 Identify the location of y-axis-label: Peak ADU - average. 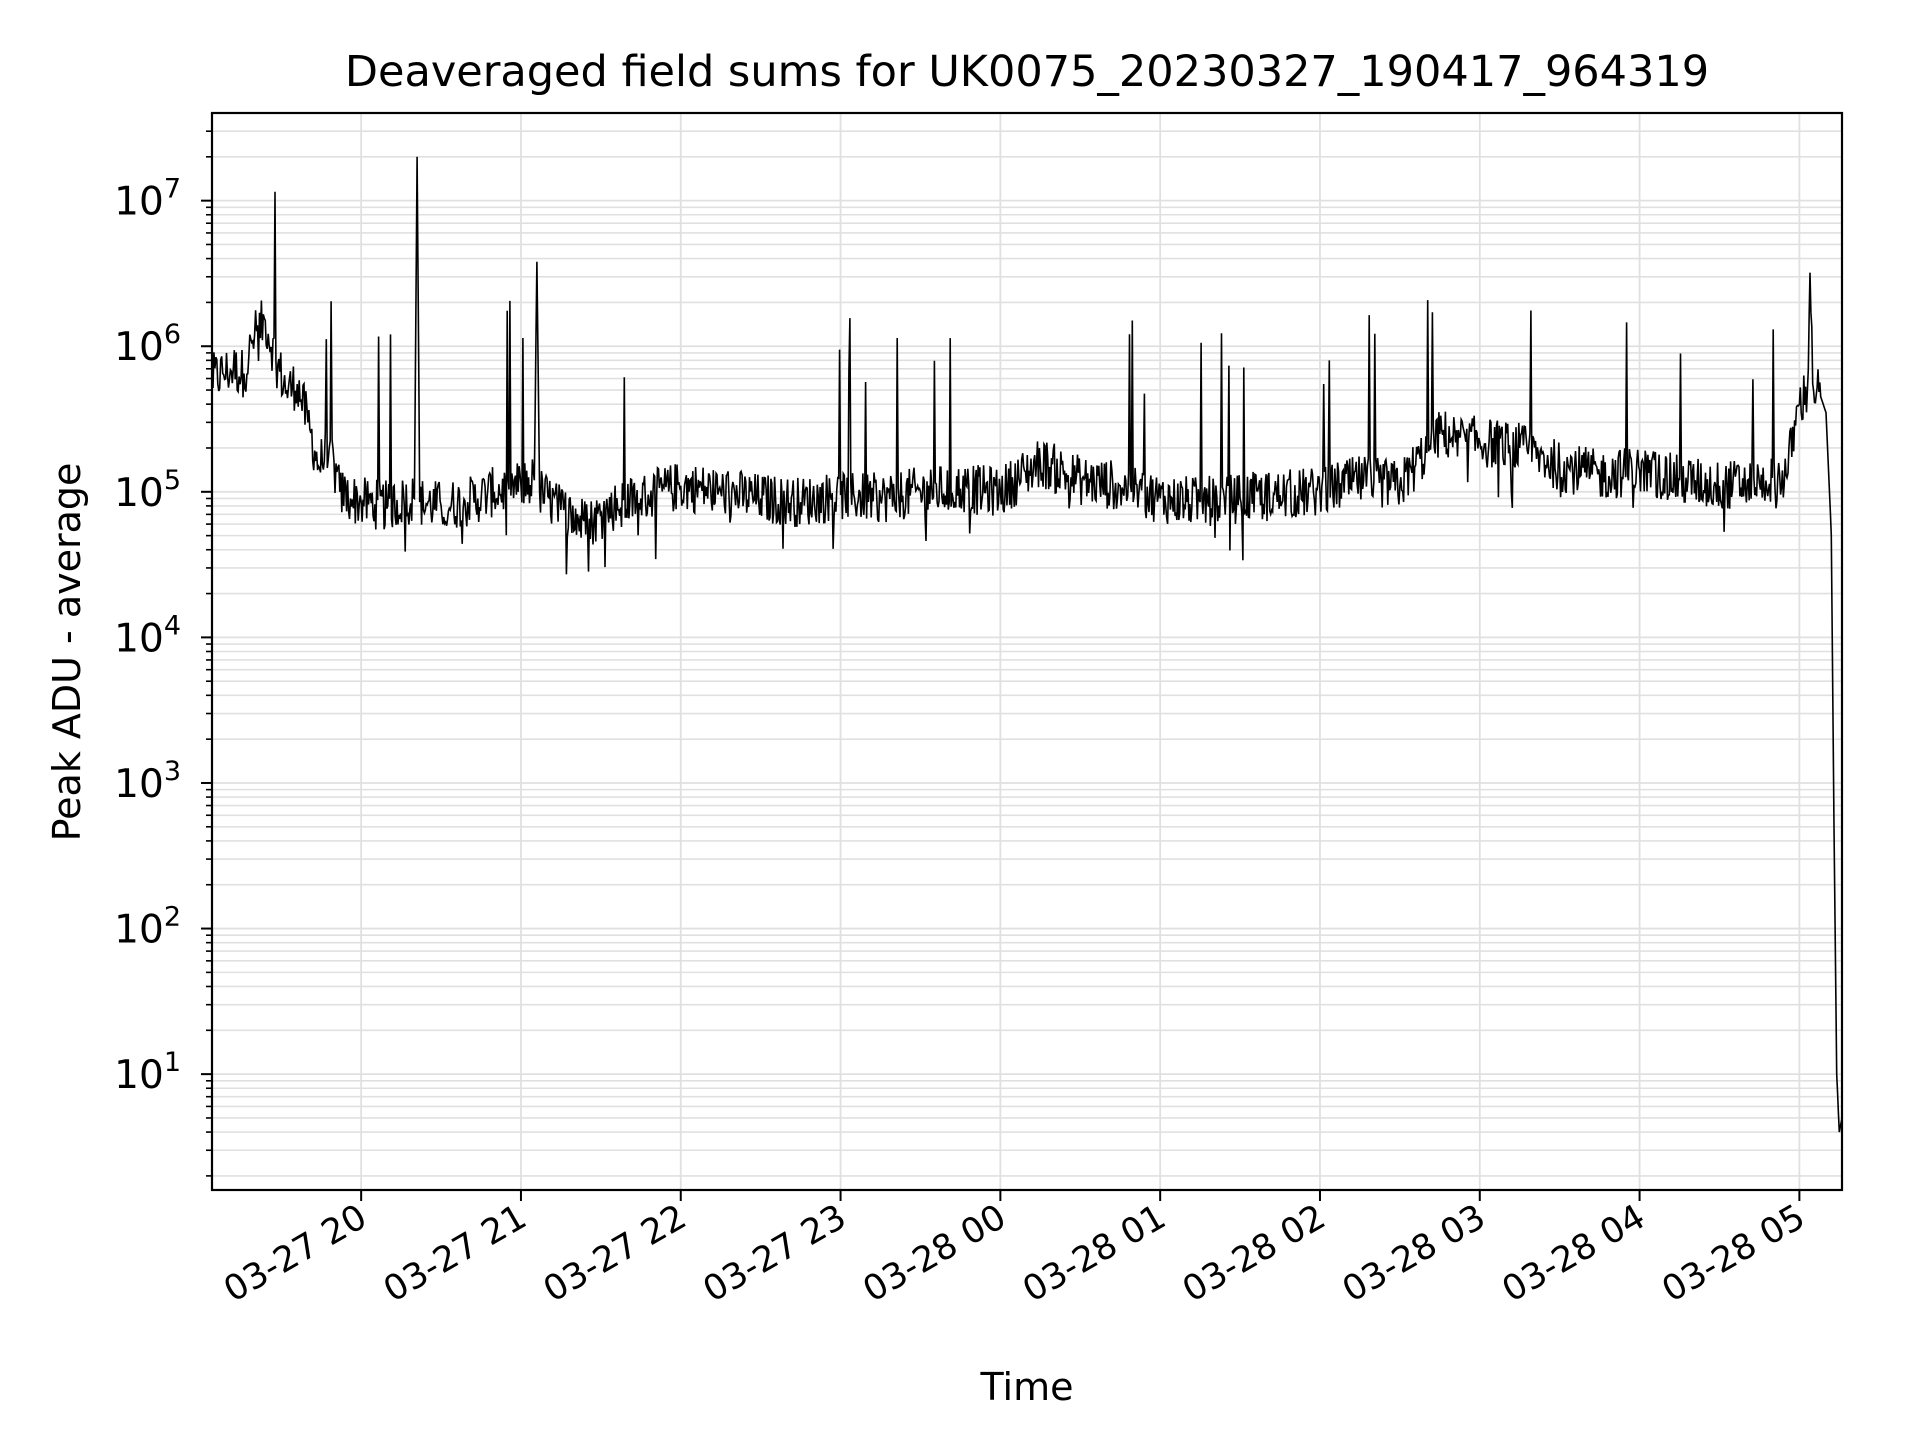
(67, 652).